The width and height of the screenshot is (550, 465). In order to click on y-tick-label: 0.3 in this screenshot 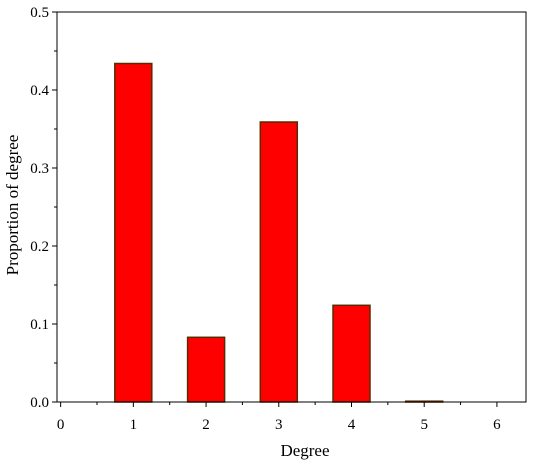, I will do `click(39, 169)`.